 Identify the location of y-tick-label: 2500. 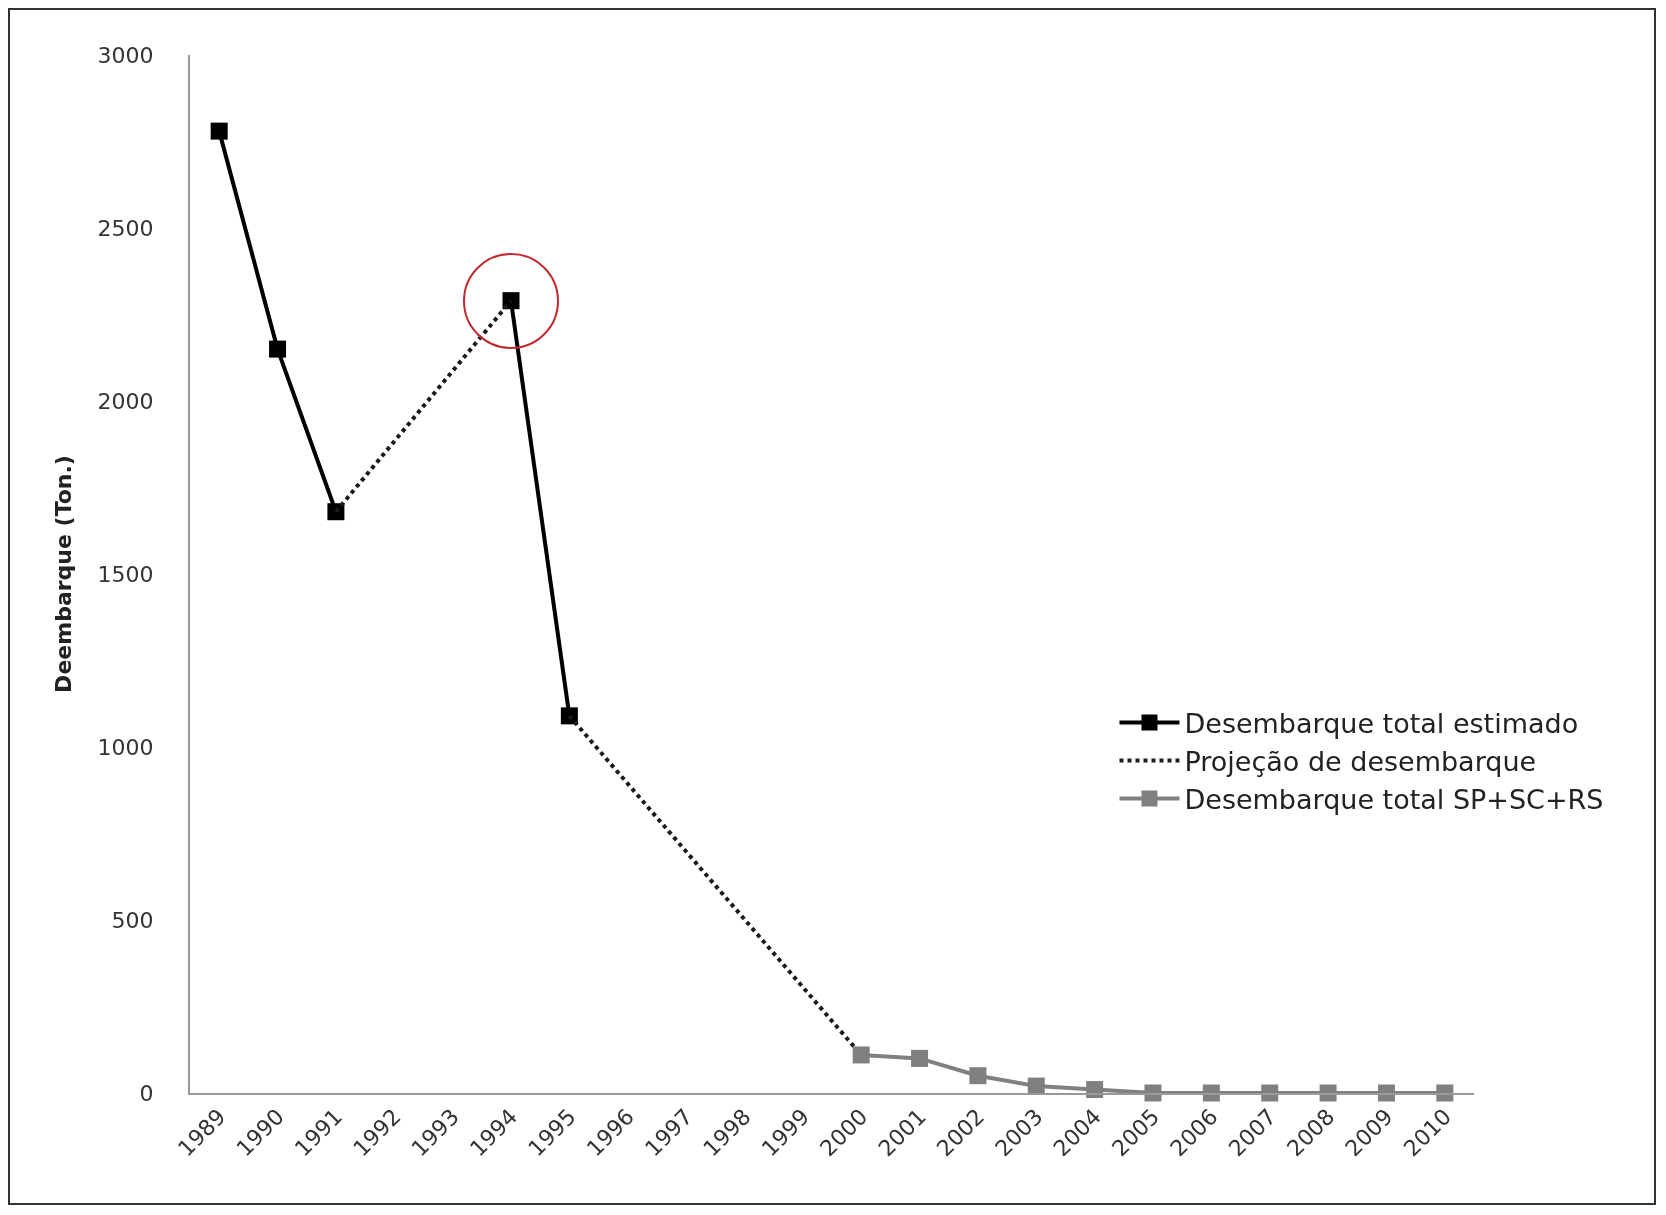
(125, 228).